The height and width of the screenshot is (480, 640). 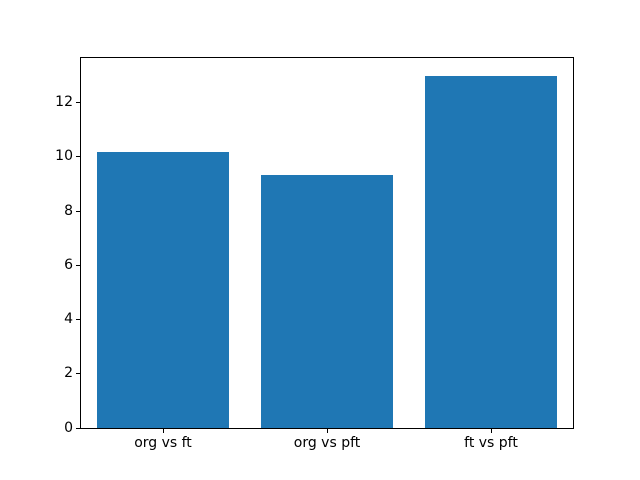 I want to click on bar-org-vs-pft, so click(x=327, y=301).